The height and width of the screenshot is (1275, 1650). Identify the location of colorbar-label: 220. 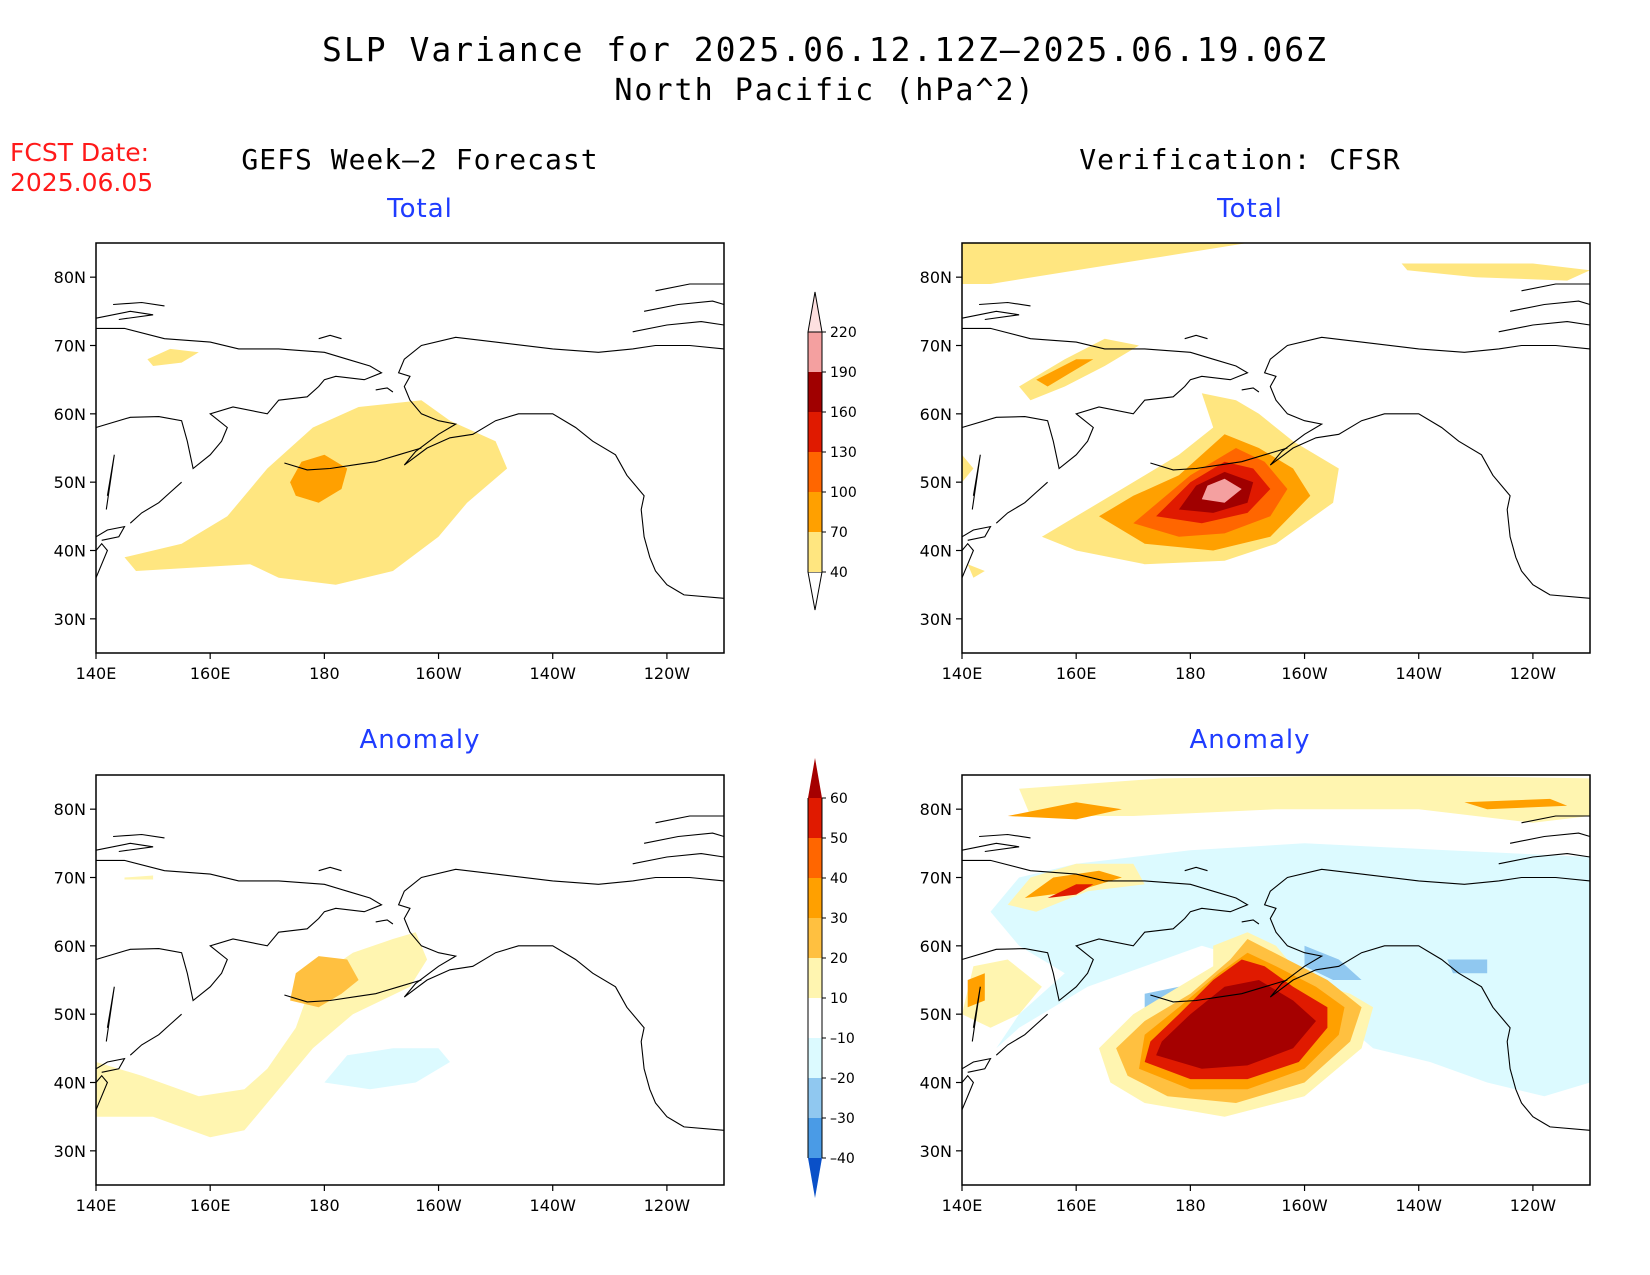
(843, 333).